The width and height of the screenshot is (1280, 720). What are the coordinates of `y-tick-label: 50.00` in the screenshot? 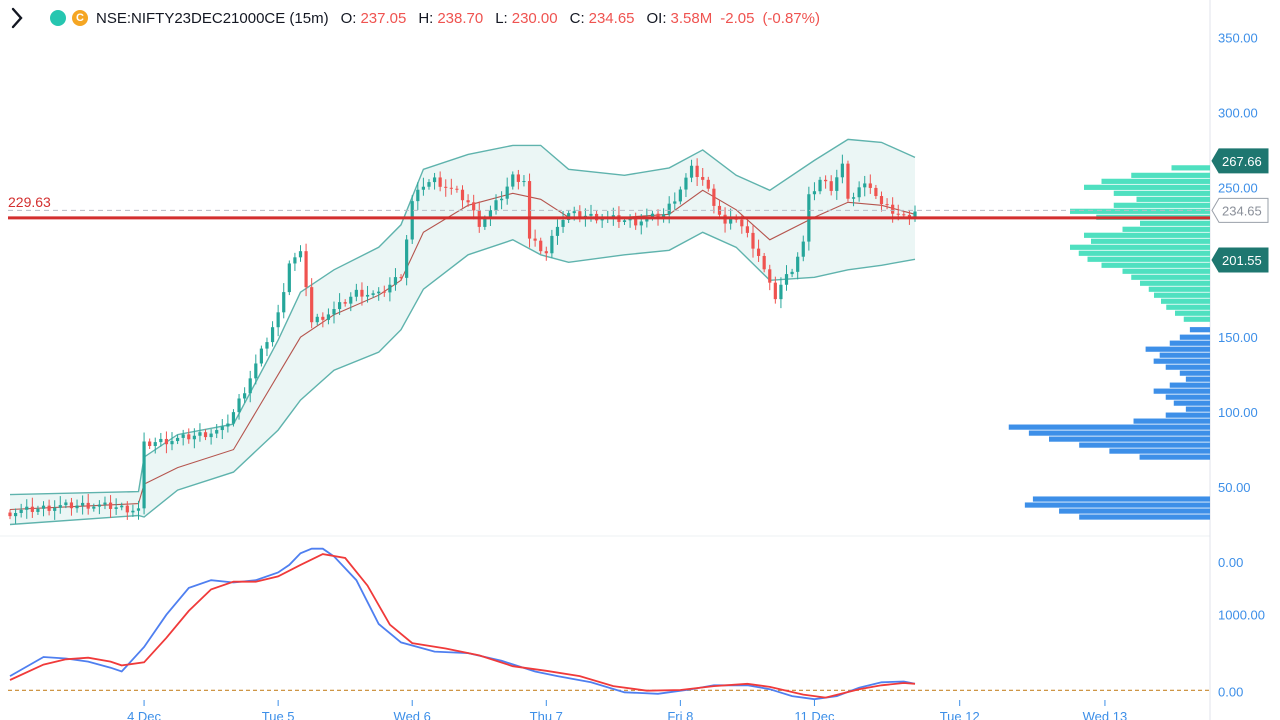 It's located at (1234, 487).